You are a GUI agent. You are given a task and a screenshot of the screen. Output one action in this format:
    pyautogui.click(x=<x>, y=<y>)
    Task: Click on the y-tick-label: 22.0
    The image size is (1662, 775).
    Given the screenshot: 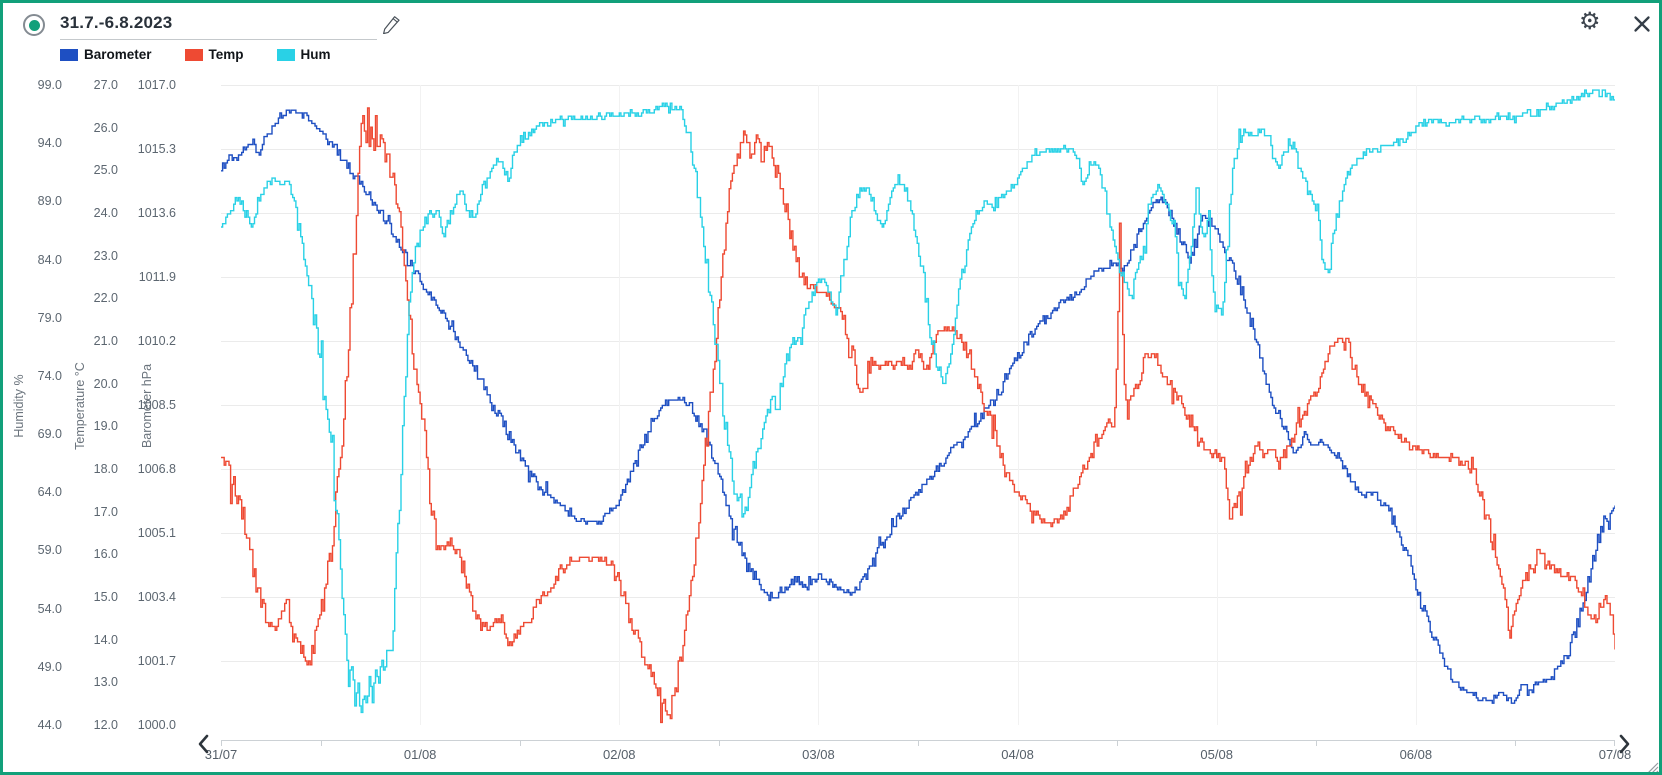 What is the action you would take?
    pyautogui.click(x=105, y=298)
    